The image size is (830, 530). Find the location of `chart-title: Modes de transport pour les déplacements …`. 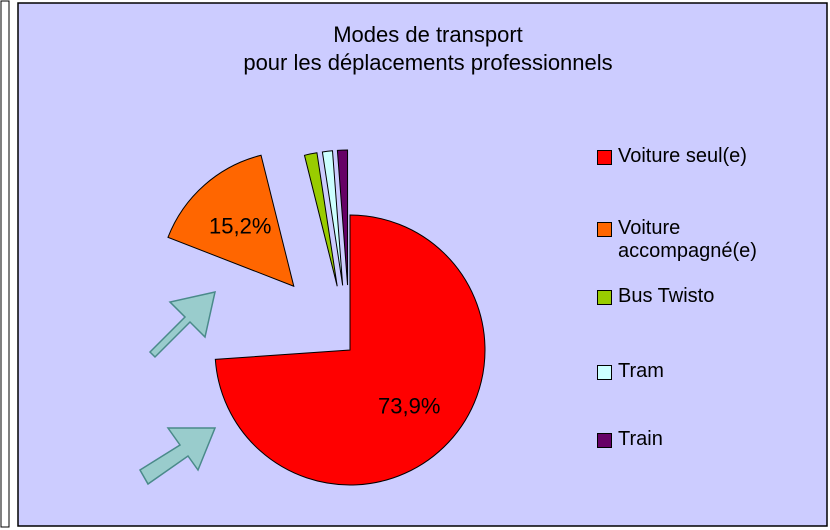

chart-title: Modes de transport pour les déplacements … is located at coordinates (427, 48).